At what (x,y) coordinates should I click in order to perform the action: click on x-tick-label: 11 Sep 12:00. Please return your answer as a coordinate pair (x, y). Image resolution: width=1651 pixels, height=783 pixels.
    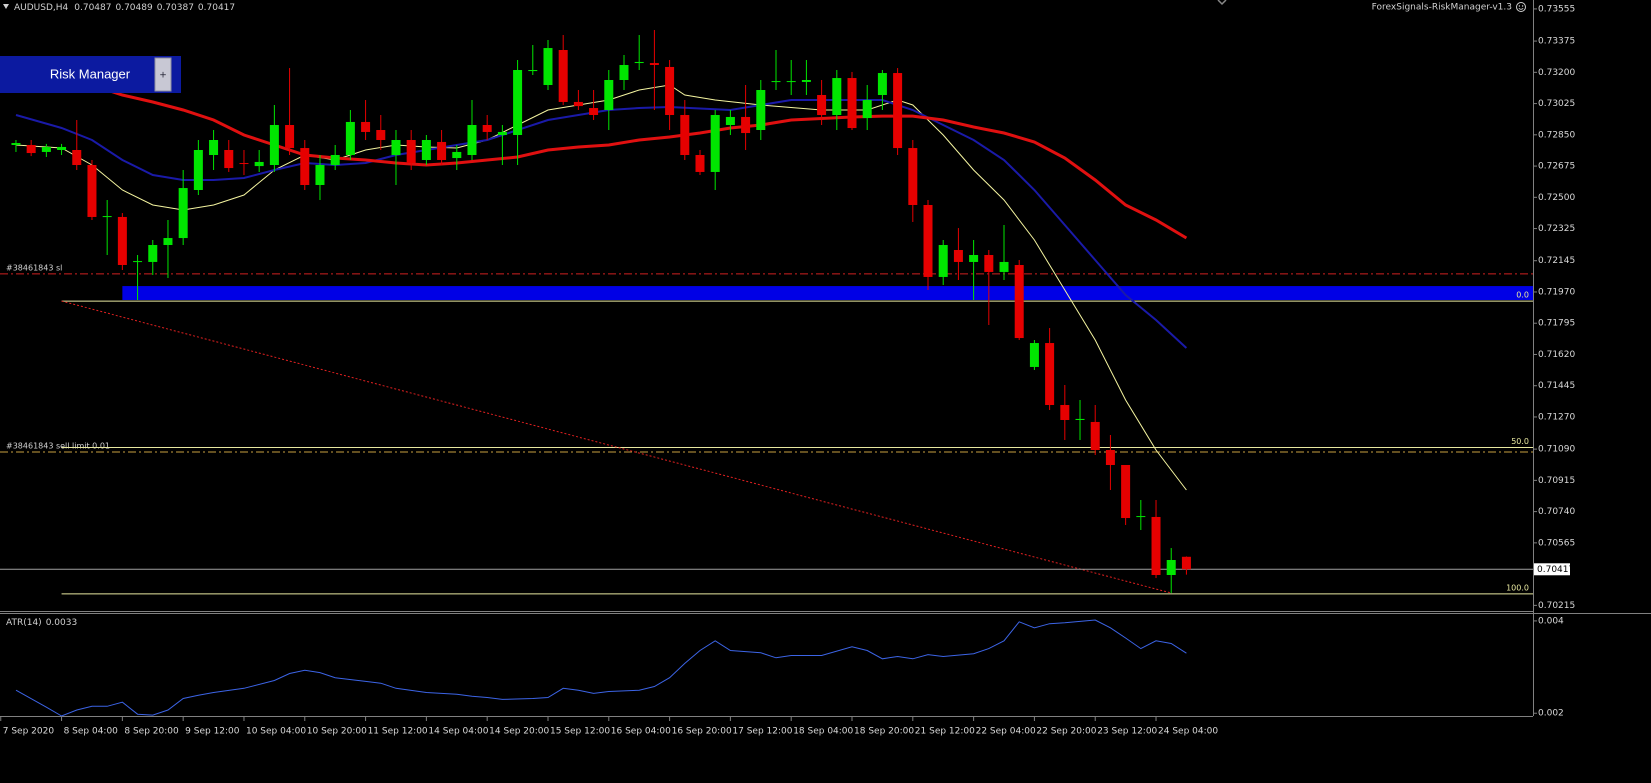
    Looking at the image, I should click on (398, 732).